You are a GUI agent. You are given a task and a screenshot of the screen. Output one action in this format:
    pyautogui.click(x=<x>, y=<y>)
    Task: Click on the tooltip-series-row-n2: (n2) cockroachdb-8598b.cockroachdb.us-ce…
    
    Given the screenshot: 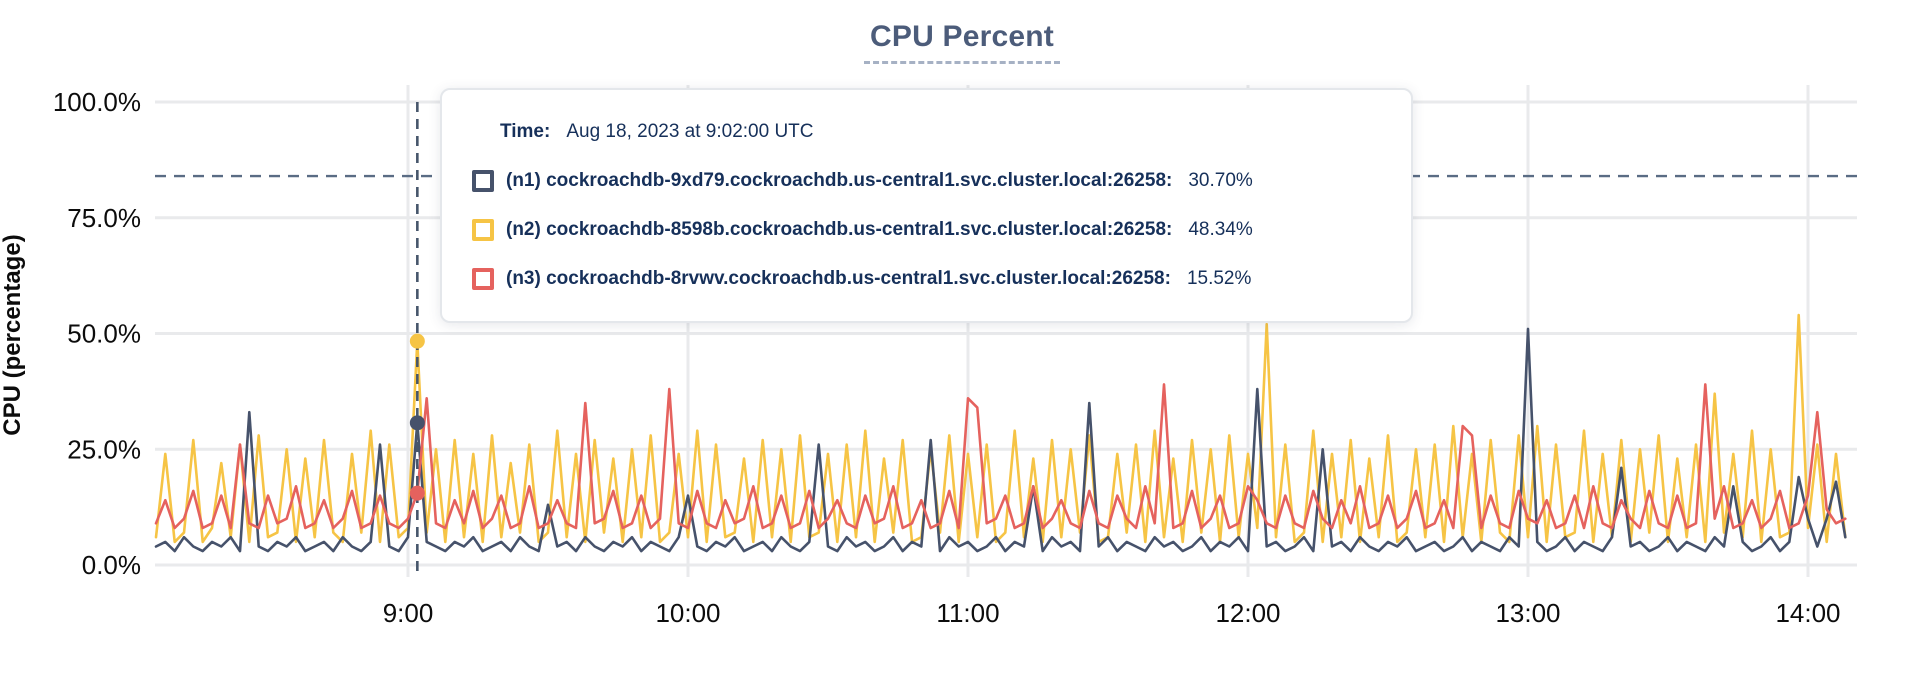 What is the action you would take?
    pyautogui.click(x=927, y=230)
    